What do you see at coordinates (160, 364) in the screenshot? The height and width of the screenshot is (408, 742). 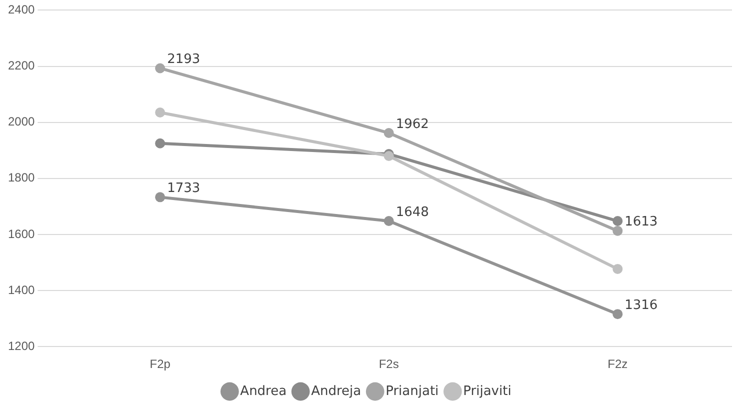 I see `x-tick-label: F2p` at bounding box center [160, 364].